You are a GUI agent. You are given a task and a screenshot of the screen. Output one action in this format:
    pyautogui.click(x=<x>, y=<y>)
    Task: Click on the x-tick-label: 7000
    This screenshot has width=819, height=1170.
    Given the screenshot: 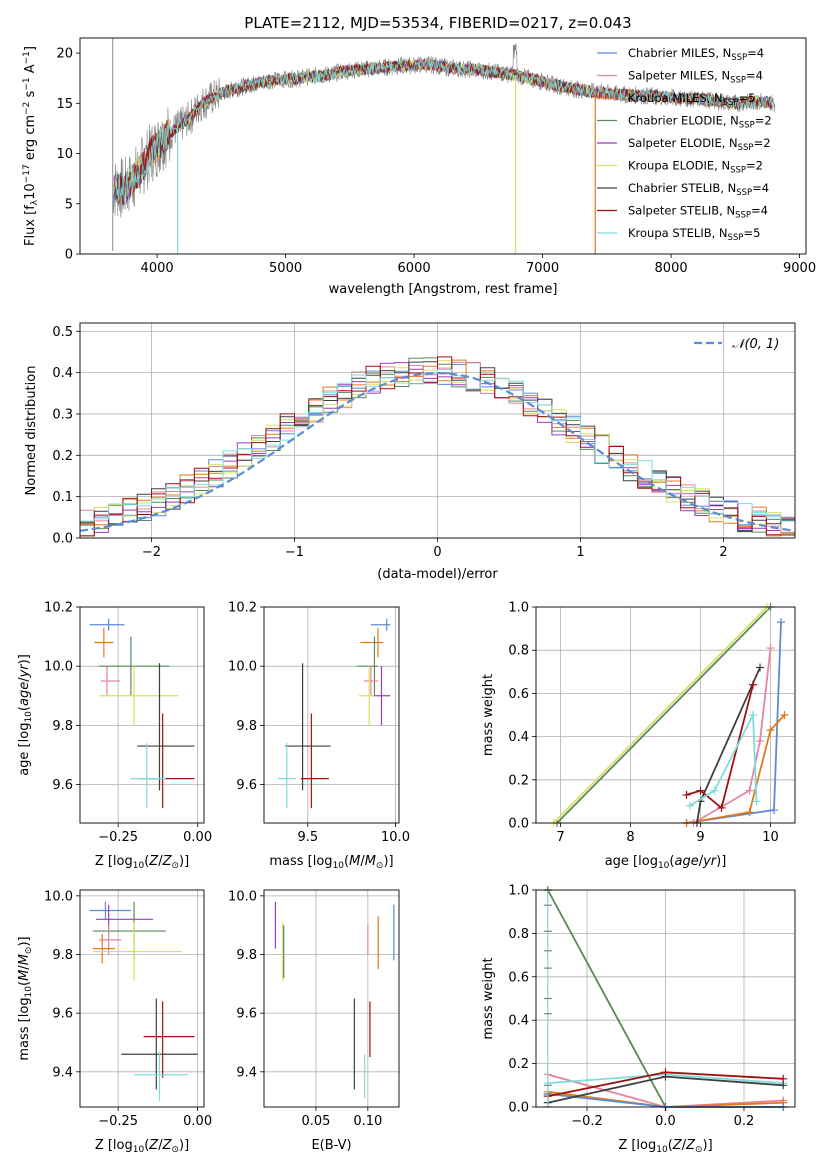 What is the action you would take?
    pyautogui.click(x=542, y=268)
    